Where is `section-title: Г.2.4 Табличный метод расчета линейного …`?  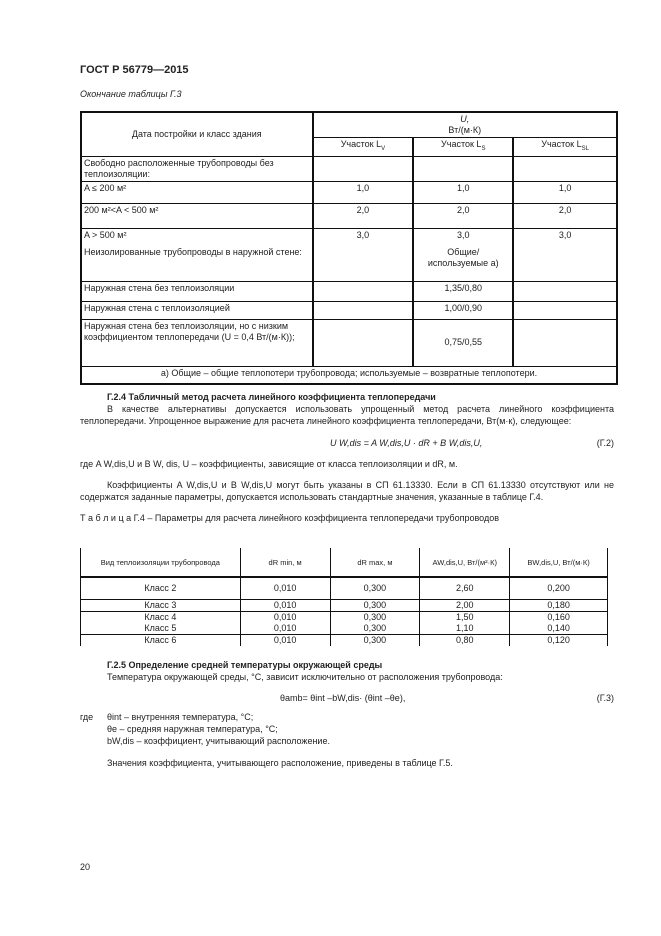
section-title: Г.2.4 Табличный метод расчета линейного … is located at coordinates (271, 397).